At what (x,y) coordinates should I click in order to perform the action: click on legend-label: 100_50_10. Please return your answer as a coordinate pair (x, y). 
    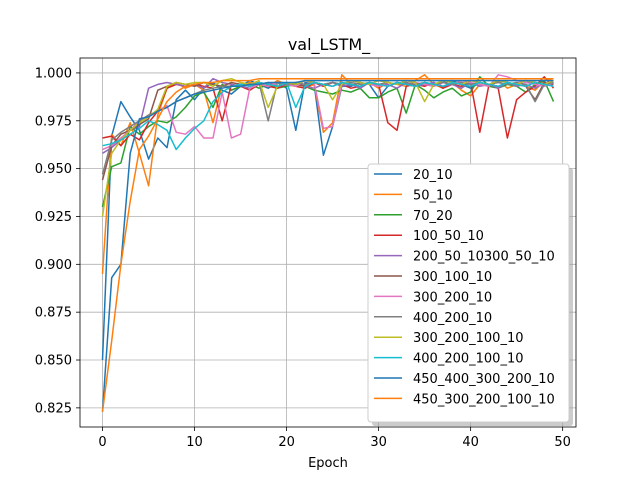
    Looking at the image, I should click on (448, 236).